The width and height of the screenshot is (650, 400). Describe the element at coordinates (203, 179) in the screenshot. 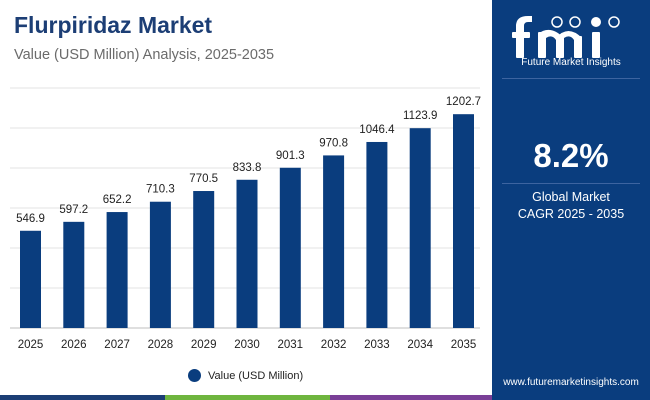

I see `value-label-2029: 770.5` at that location.